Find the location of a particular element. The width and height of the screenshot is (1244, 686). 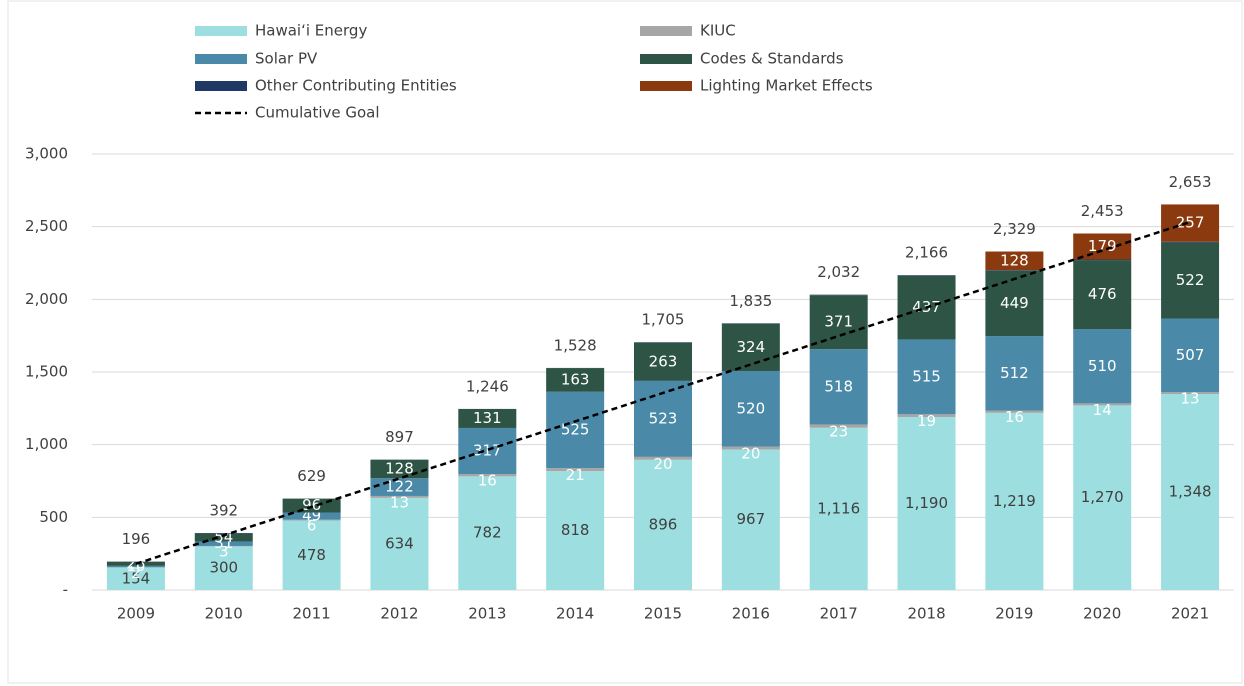

y-tick-label: 500 is located at coordinates (53, 517).